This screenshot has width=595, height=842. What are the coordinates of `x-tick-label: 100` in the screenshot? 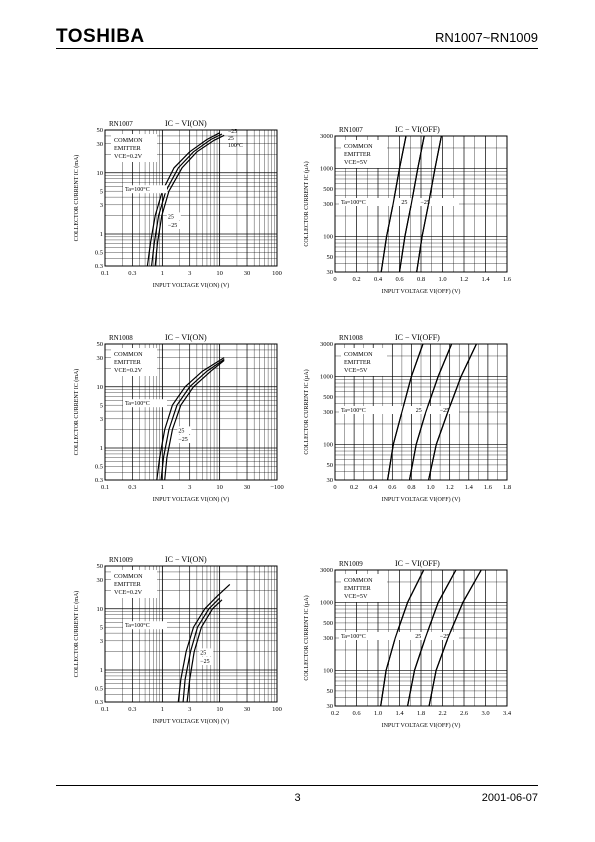 It's located at (277, 709).